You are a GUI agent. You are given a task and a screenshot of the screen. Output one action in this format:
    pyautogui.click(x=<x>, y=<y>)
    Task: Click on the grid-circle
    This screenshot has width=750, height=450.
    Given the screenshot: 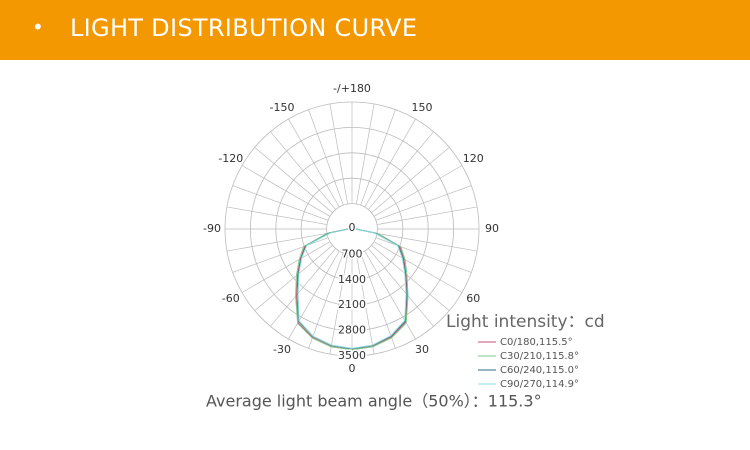 What is the action you would take?
    pyautogui.click(x=351, y=229)
    